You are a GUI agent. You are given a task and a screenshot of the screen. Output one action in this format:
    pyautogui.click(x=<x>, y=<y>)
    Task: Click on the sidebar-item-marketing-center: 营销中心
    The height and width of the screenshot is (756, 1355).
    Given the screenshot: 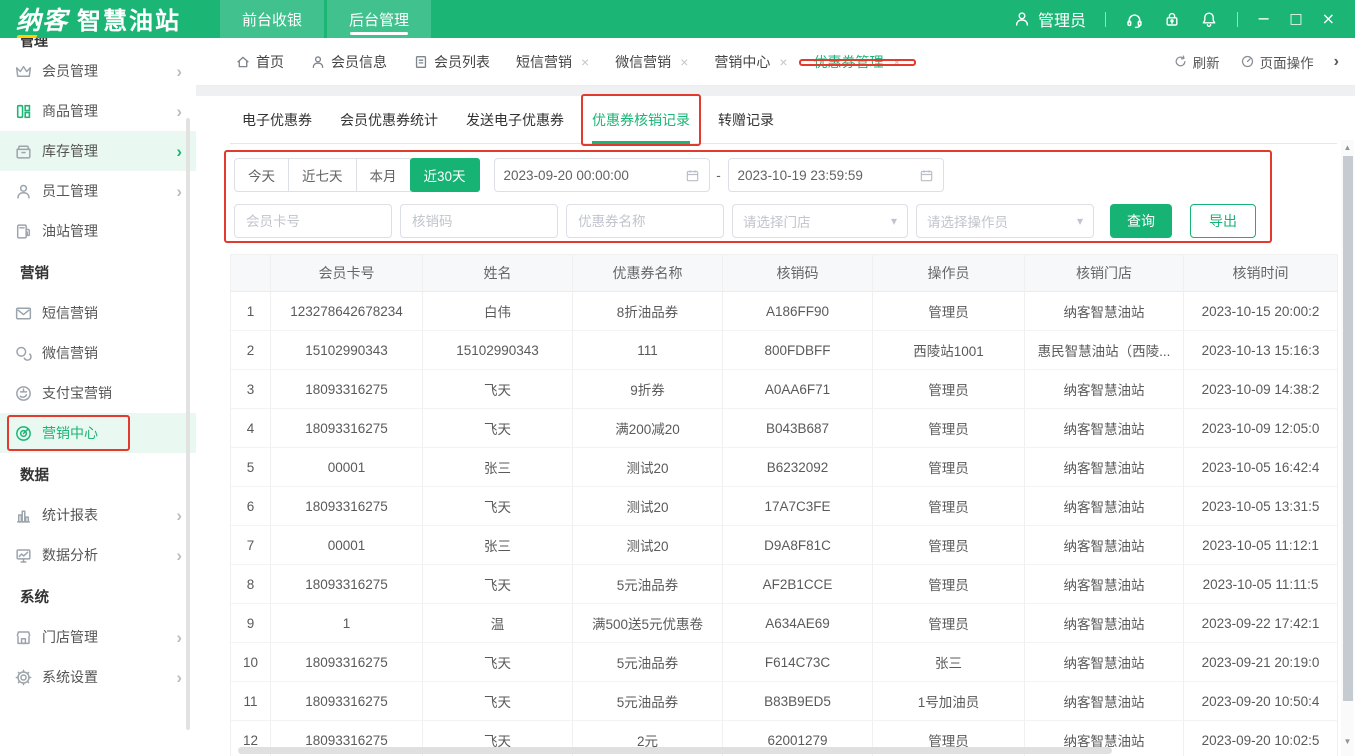 What is the action you would take?
    pyautogui.click(x=98, y=433)
    